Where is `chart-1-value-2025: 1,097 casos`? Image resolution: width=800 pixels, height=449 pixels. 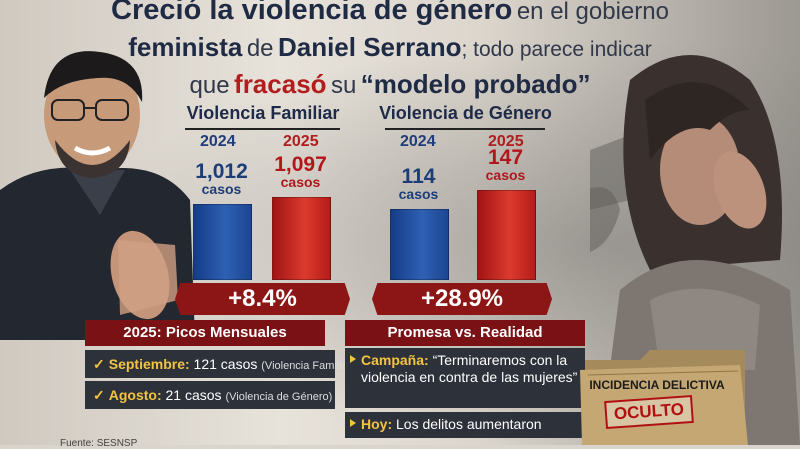 chart-1-value-2025: 1,097 casos is located at coordinates (300, 172).